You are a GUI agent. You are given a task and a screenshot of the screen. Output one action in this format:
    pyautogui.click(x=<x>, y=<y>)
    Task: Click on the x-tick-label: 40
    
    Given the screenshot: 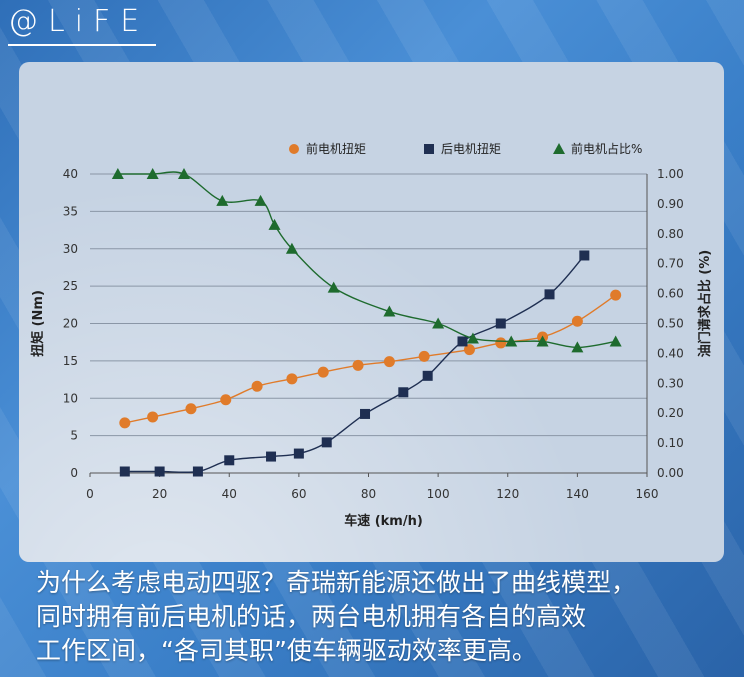 What is the action you would take?
    pyautogui.click(x=229, y=494)
    